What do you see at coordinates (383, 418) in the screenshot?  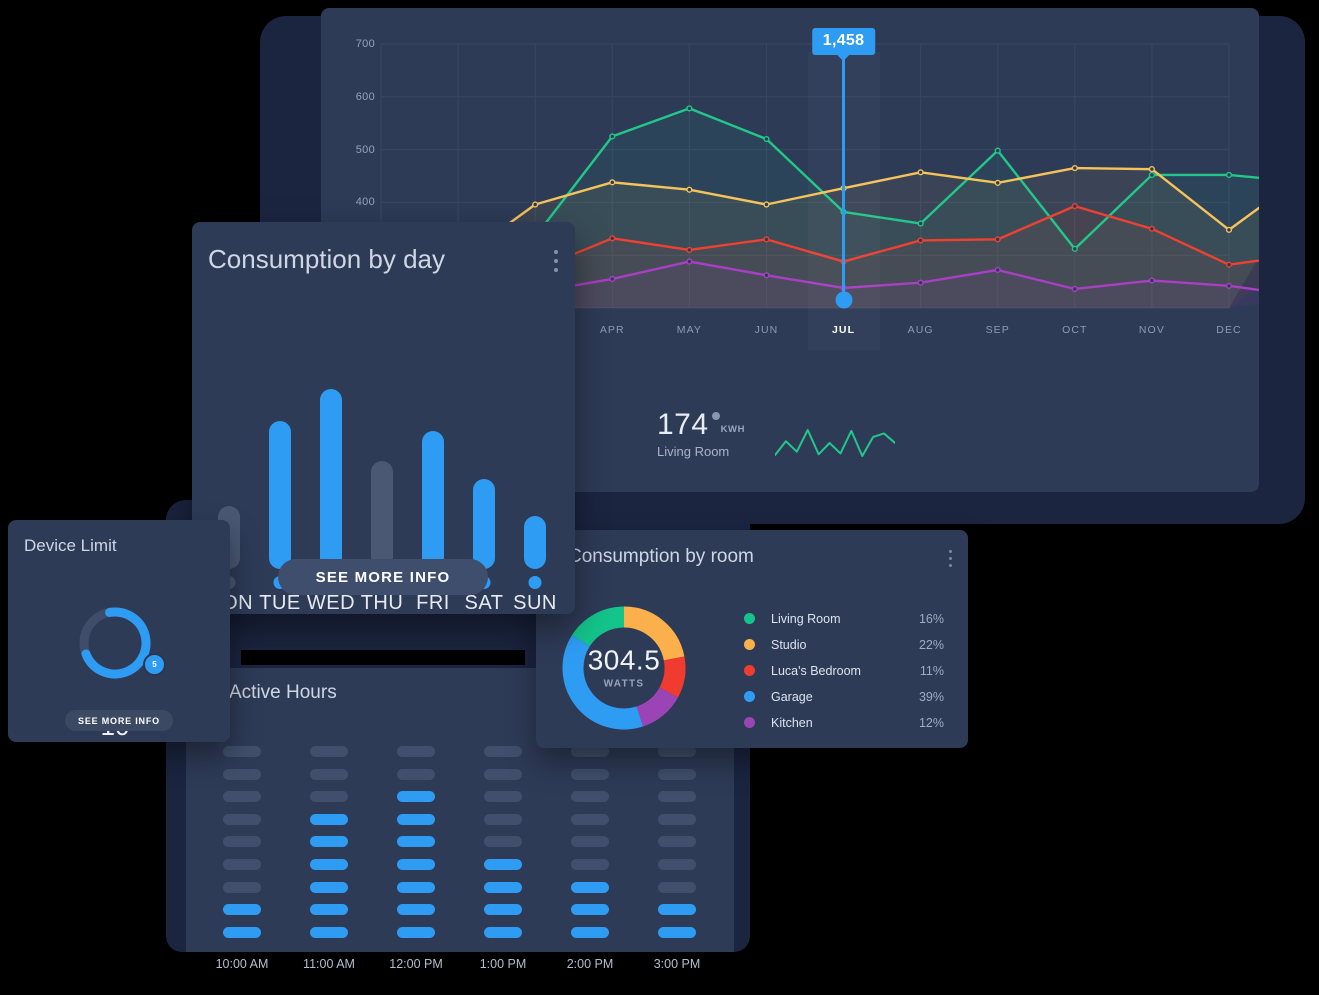 I see `day-bars-chart: MONTUEWEDTHUFRISATSUN` at bounding box center [383, 418].